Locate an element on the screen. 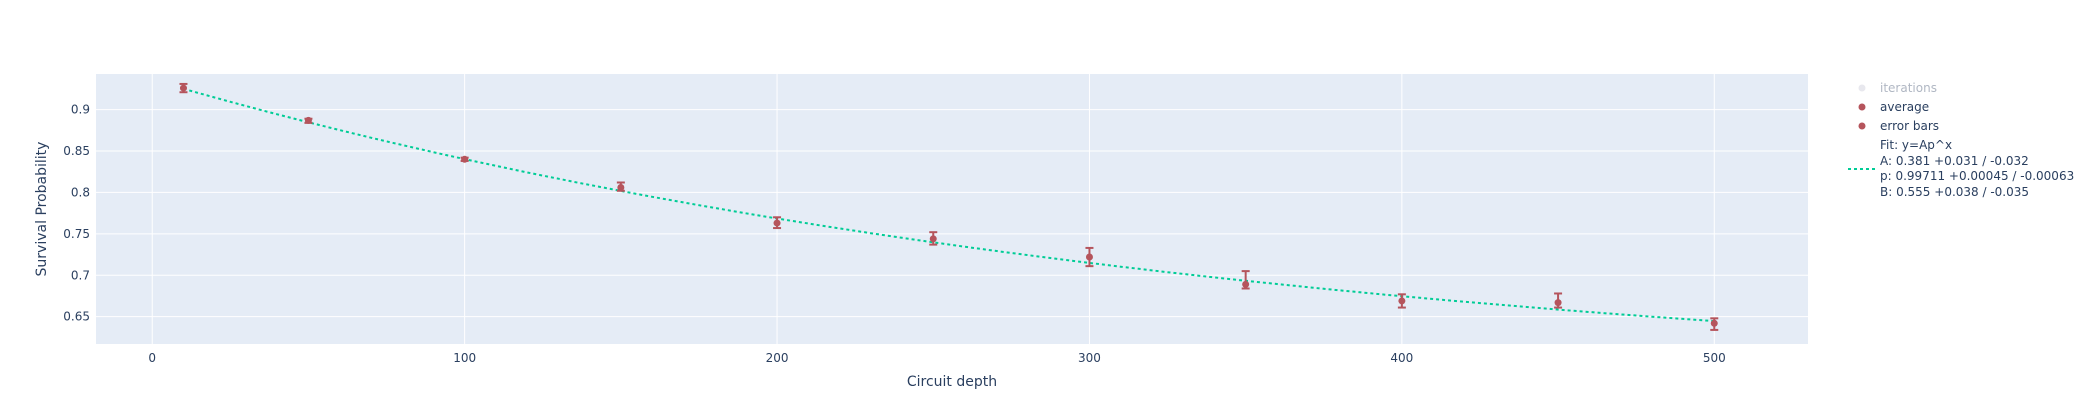 Image resolution: width=2094 pixels, height=404 pixels. legend-fit-label-1: A: 0.381 +0.031 / -0.032 is located at coordinates (1954, 161).